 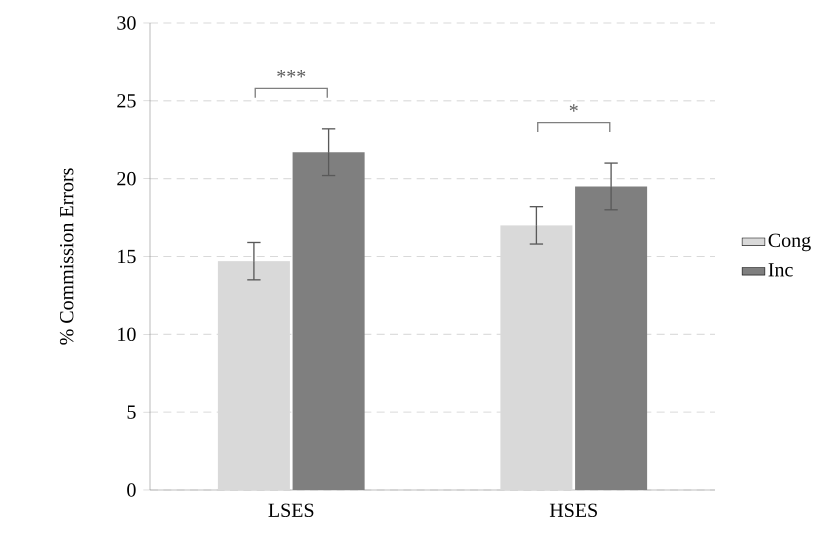 What do you see at coordinates (291, 74) in the screenshot?
I see `annotation: ***` at bounding box center [291, 74].